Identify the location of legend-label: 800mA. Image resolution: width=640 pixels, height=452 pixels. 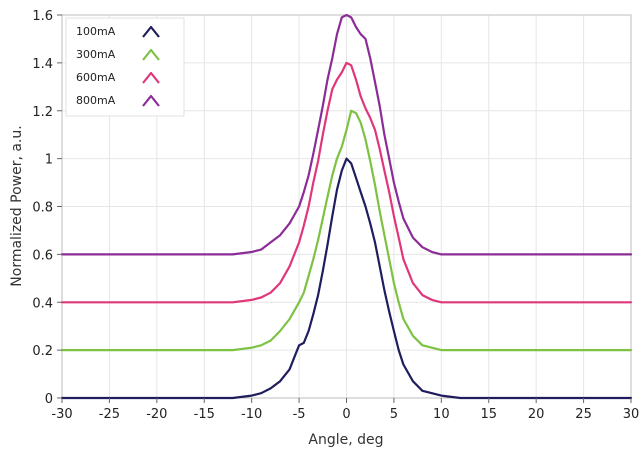
(96, 100).